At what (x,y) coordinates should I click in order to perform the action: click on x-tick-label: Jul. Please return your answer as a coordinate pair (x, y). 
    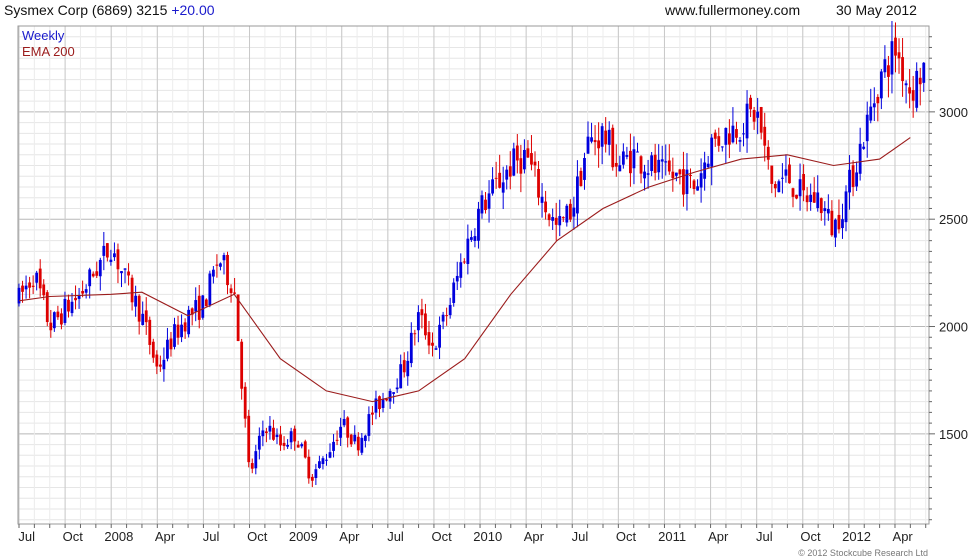
    Looking at the image, I should click on (395, 536).